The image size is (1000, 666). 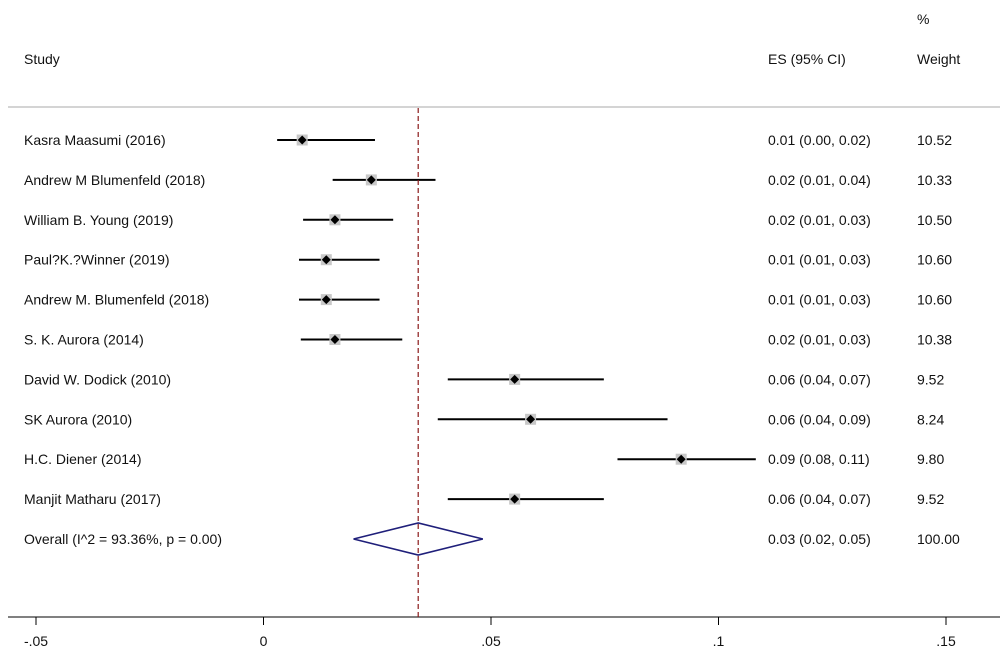 I want to click on overall-diamond, so click(x=418, y=539).